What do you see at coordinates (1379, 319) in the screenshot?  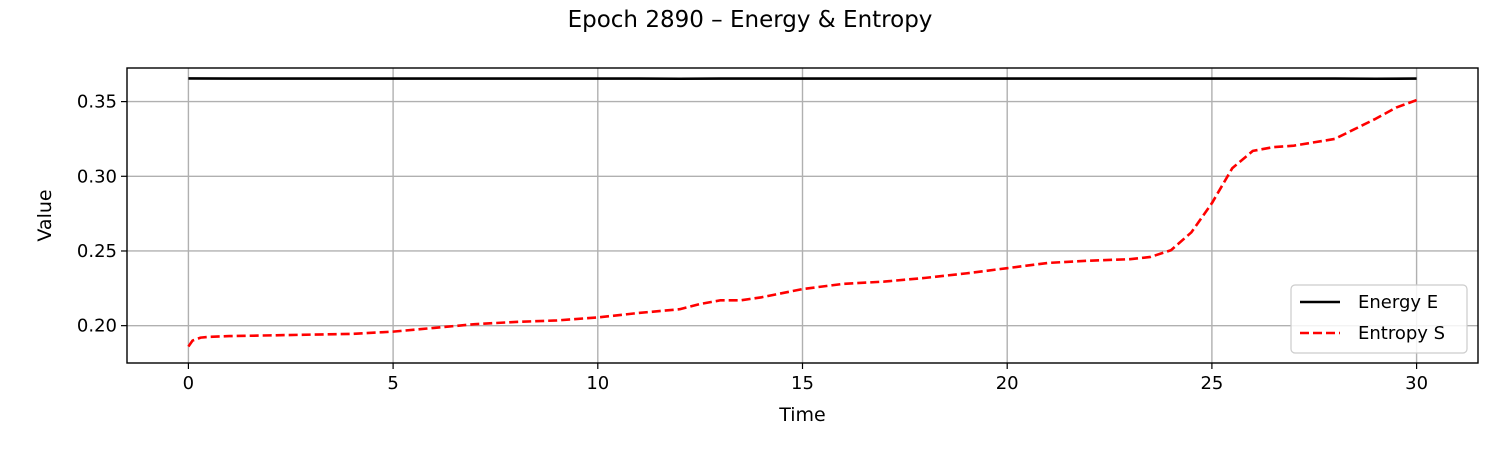 I see `legend: Energy E Entropy S` at bounding box center [1379, 319].